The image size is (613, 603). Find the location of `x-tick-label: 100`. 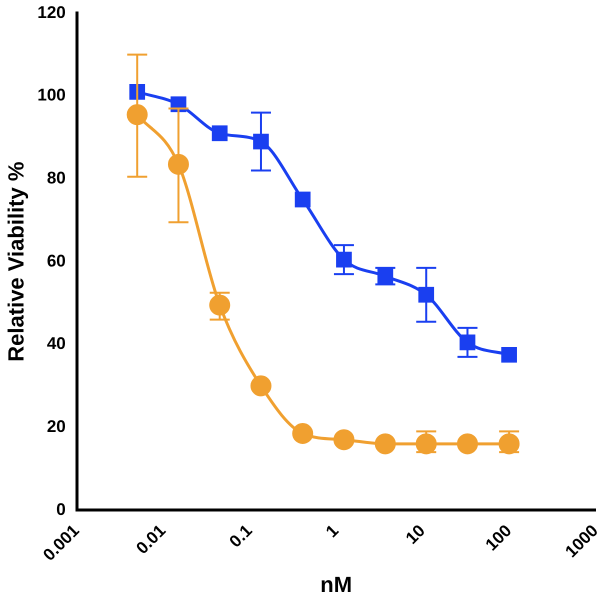

x-tick-label: 100 is located at coordinates (499, 538).